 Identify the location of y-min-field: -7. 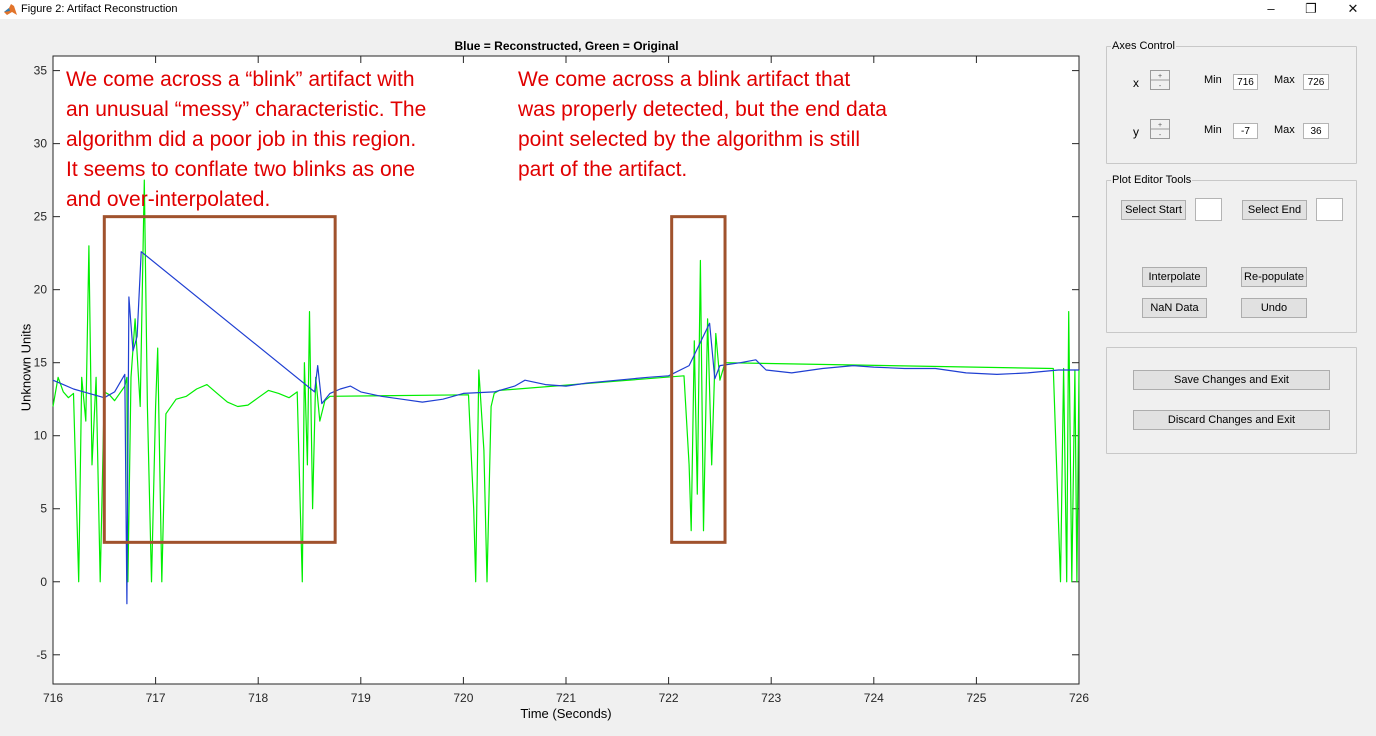
(1245, 131).